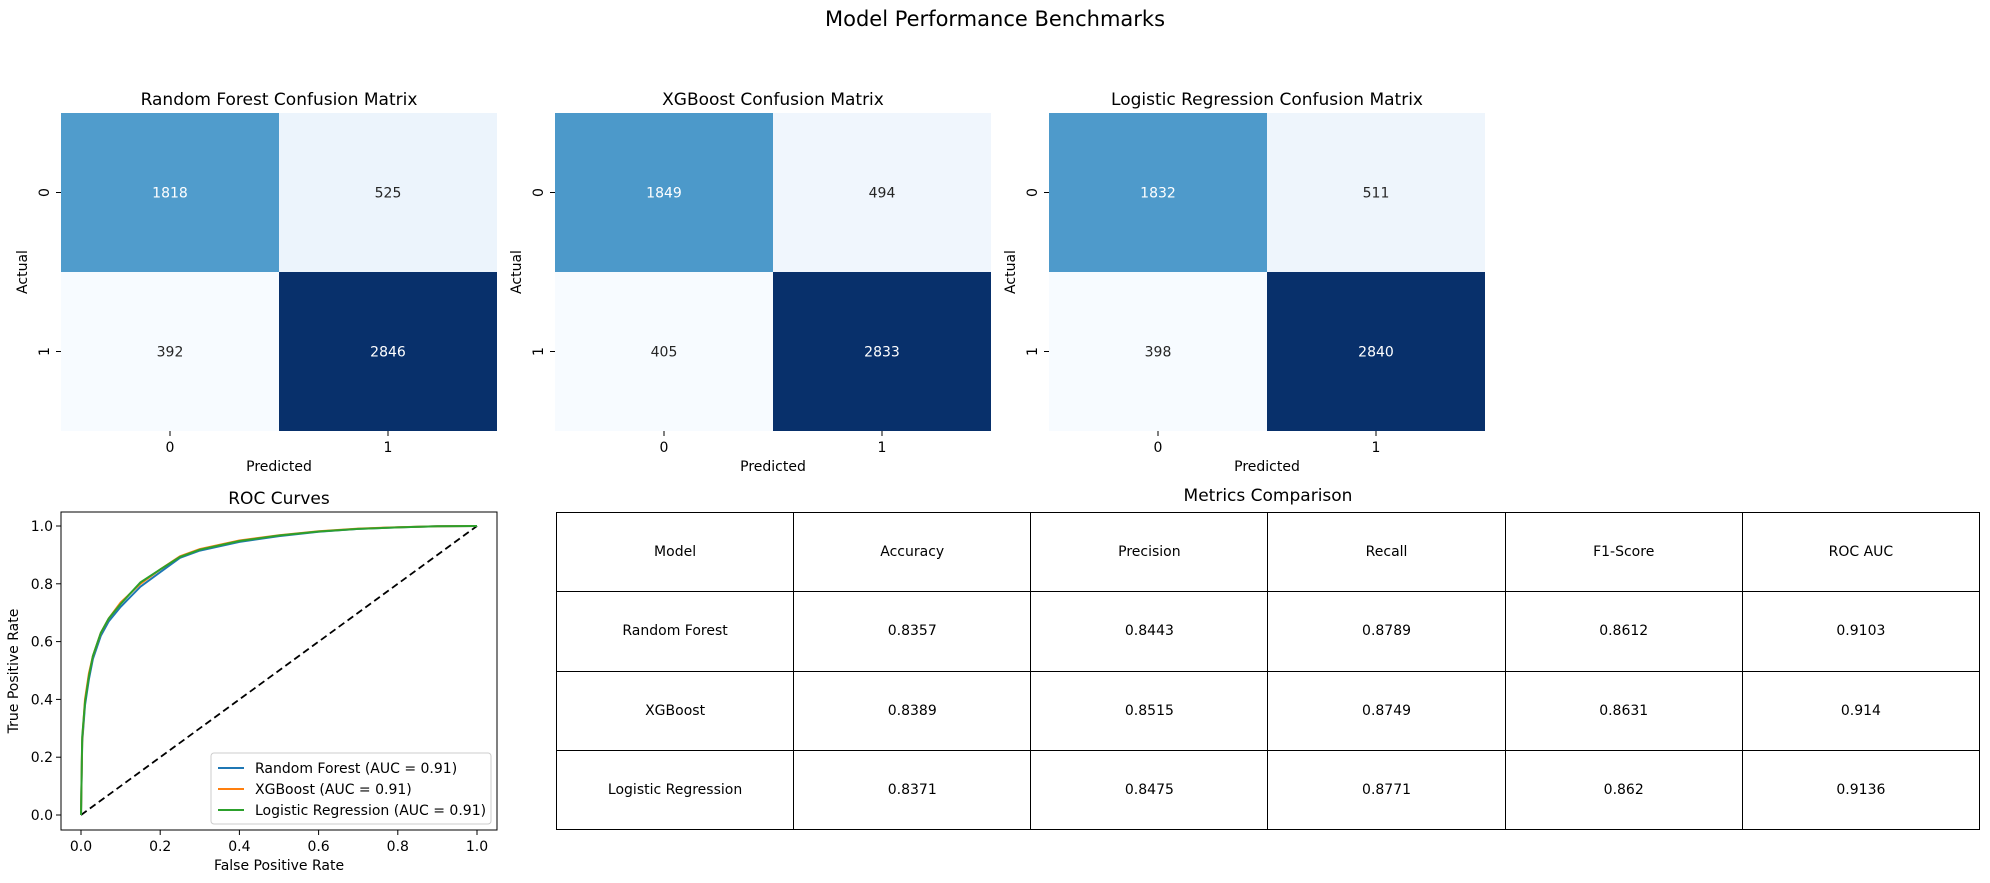 This screenshot has width=1990, height=883. I want to click on cell-value-label: 1818, so click(170, 194).